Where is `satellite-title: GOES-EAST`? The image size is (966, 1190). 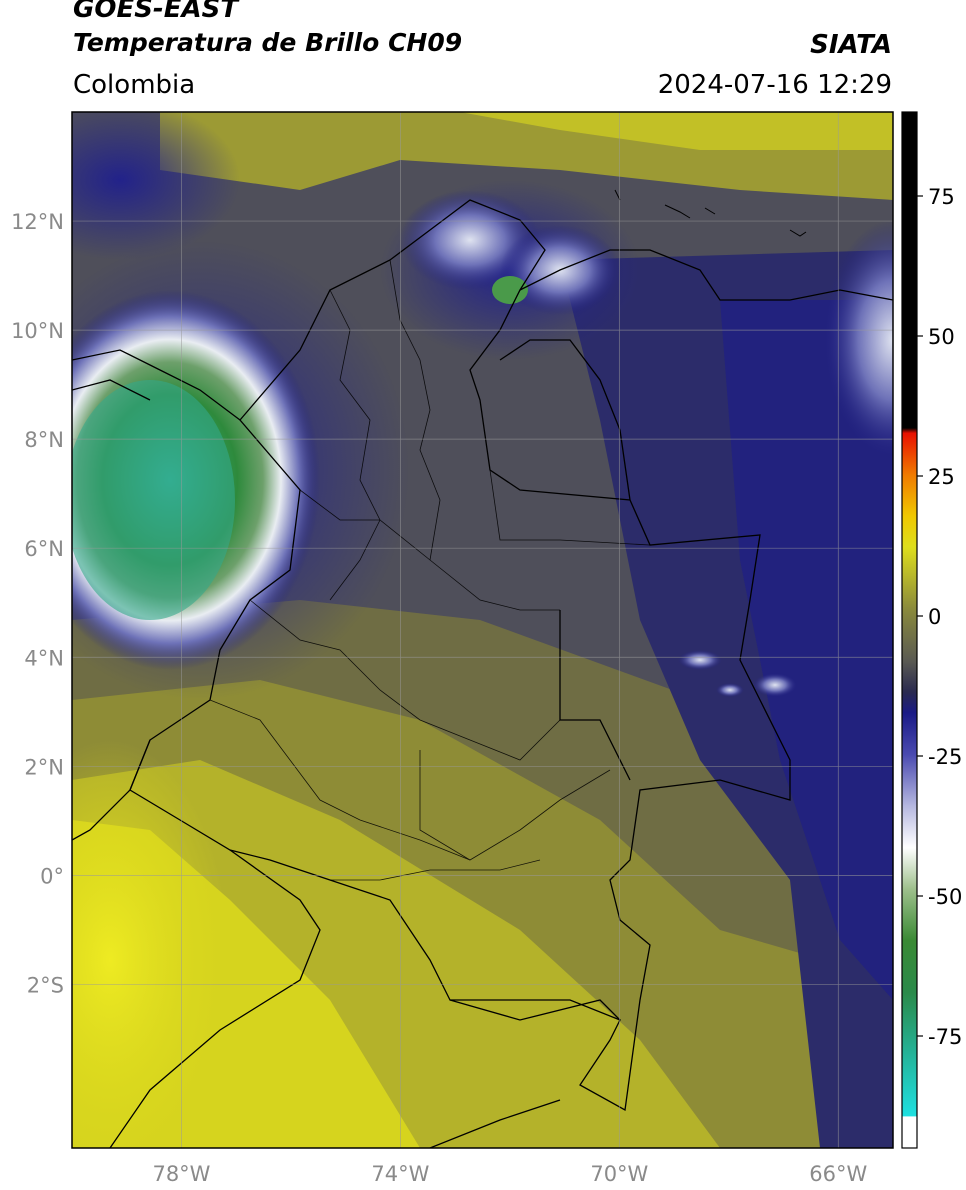
satellite-title: GOES-EAST is located at coordinates (156, 12).